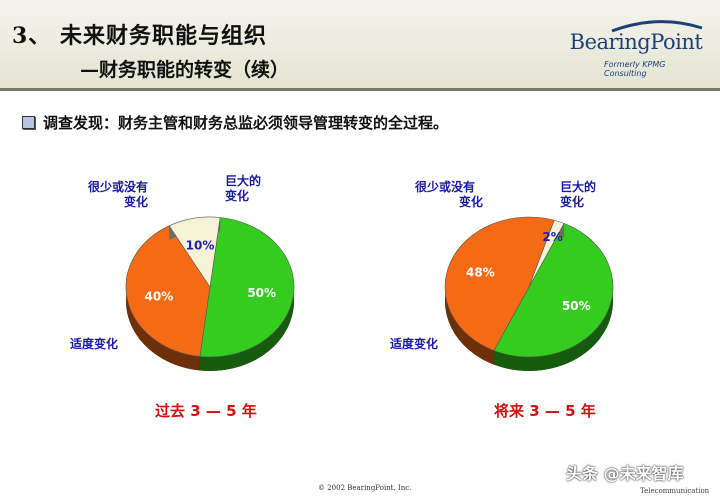 The height and width of the screenshot is (498, 720). I want to click on pie-slice-label-2: 2%, so click(552, 237).